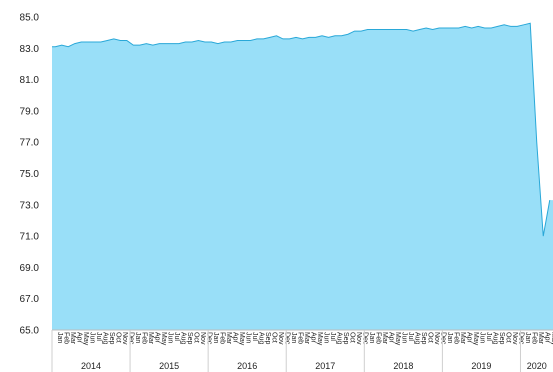  I want to click on year-label: 2017, so click(325, 366).